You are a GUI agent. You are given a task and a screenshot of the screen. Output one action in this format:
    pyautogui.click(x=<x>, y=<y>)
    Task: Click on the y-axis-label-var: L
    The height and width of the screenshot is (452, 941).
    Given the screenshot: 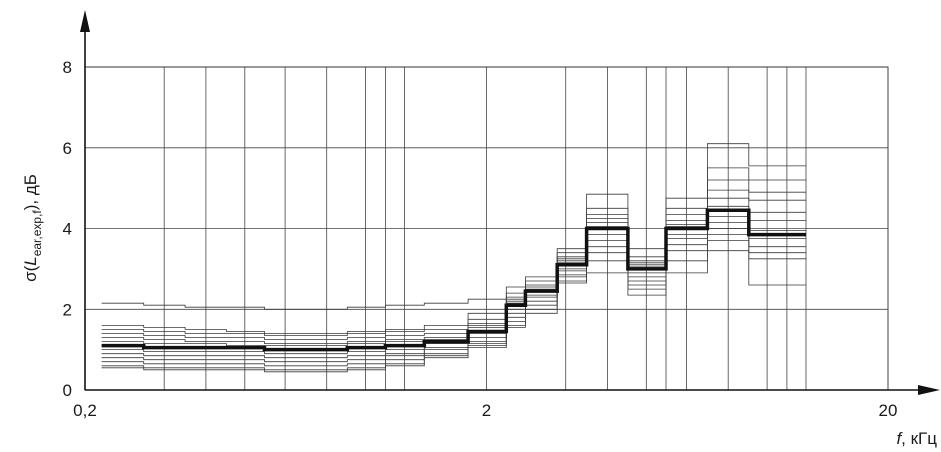 What is the action you would take?
    pyautogui.click(x=30, y=260)
    